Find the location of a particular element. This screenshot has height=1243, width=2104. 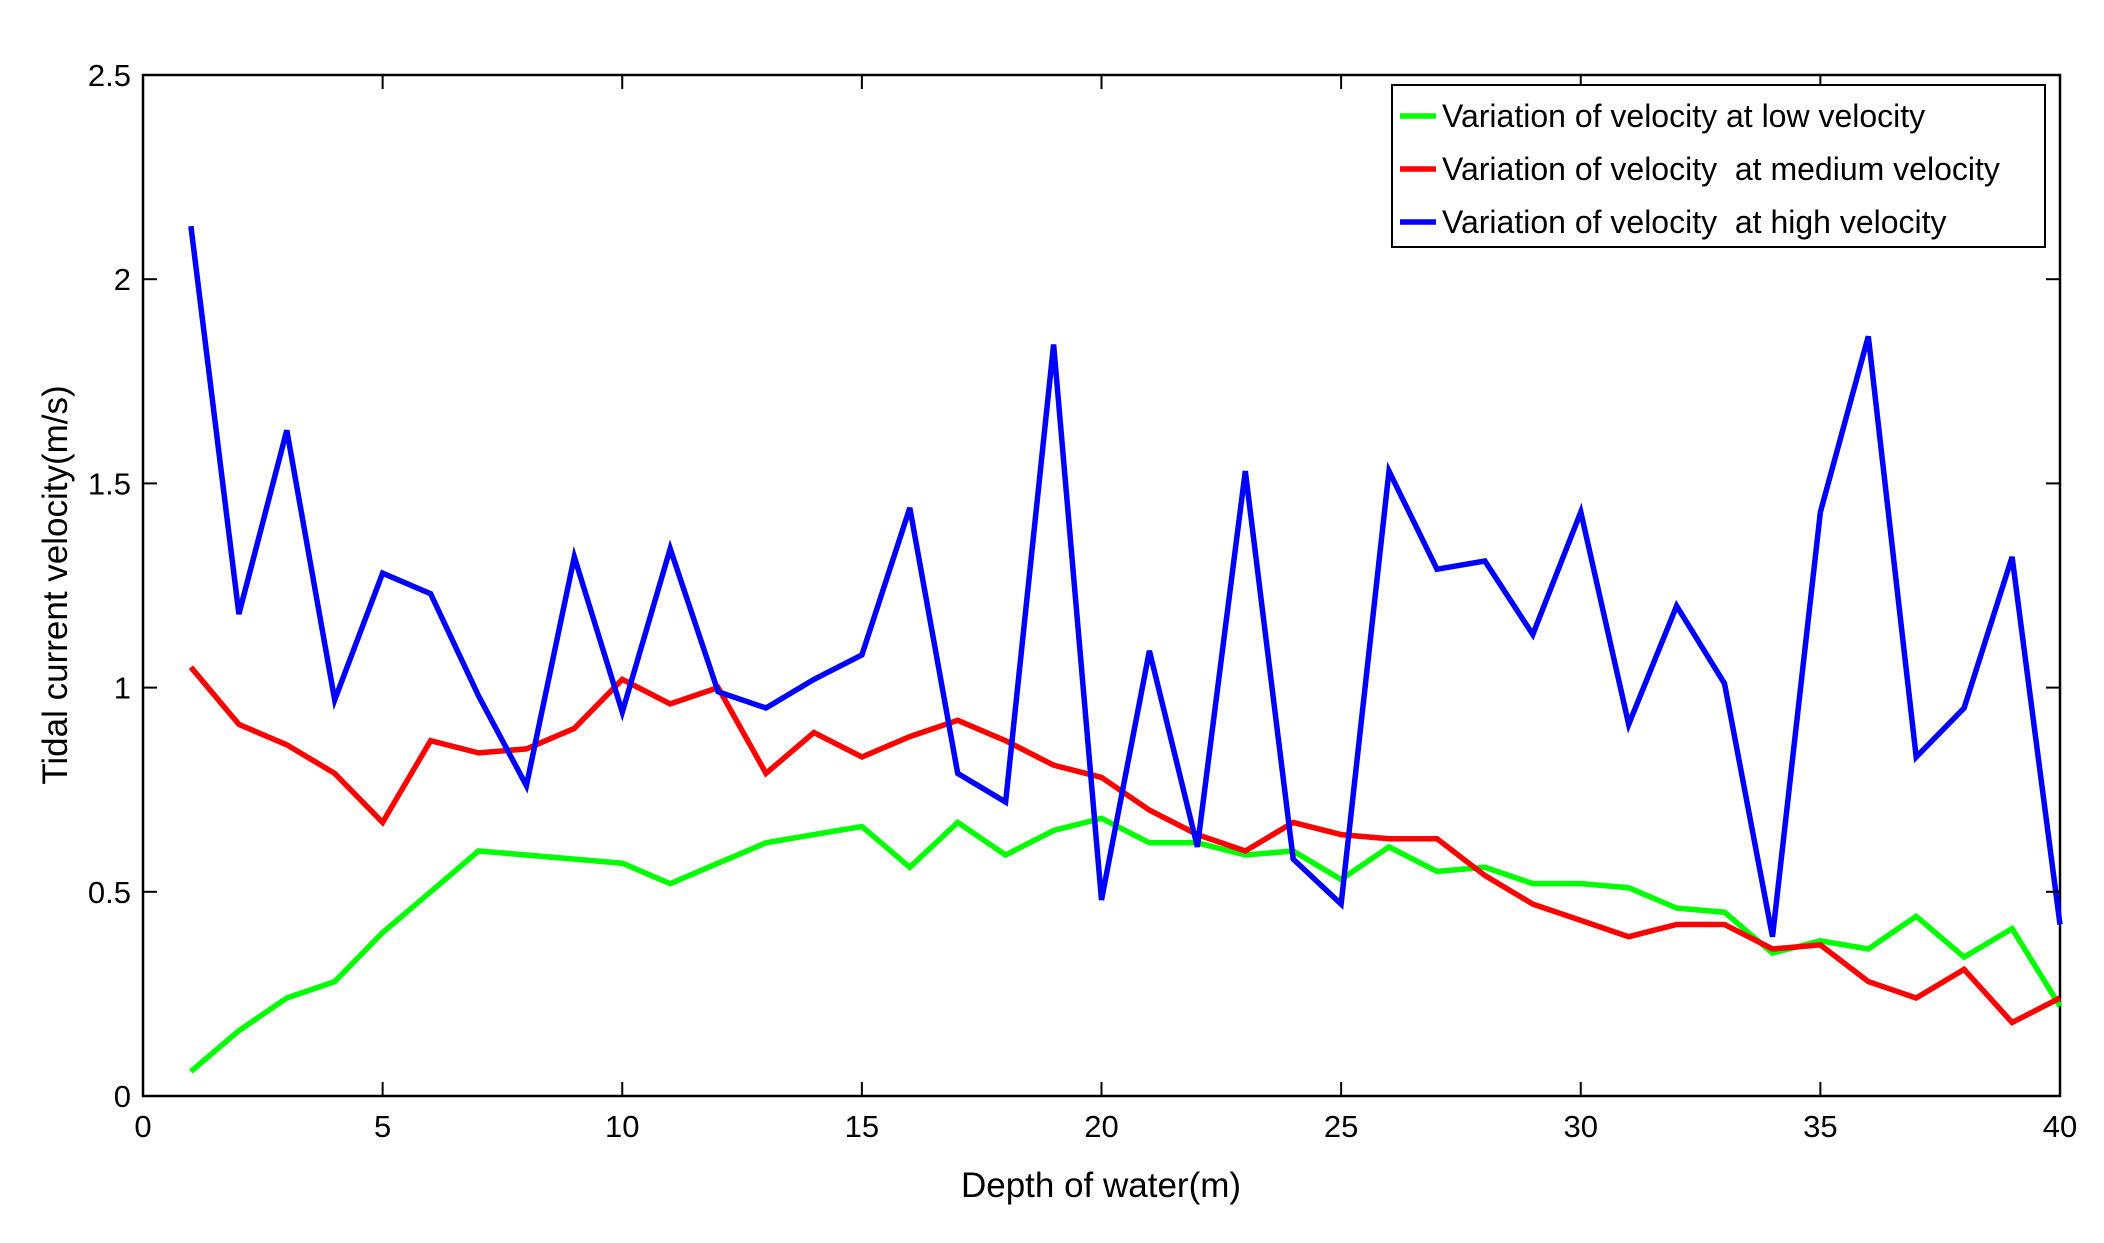

x-tick-label: 5 is located at coordinates (382, 1126).